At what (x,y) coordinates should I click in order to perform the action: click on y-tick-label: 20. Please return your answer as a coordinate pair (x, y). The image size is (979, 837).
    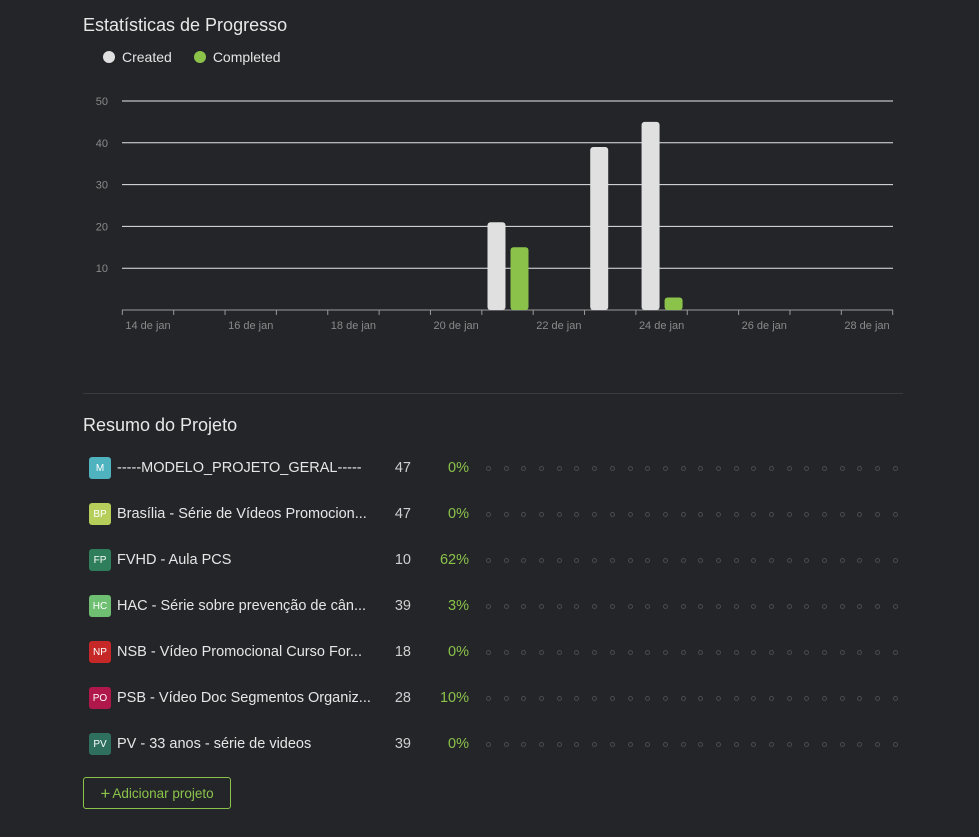
    Looking at the image, I should click on (102, 227).